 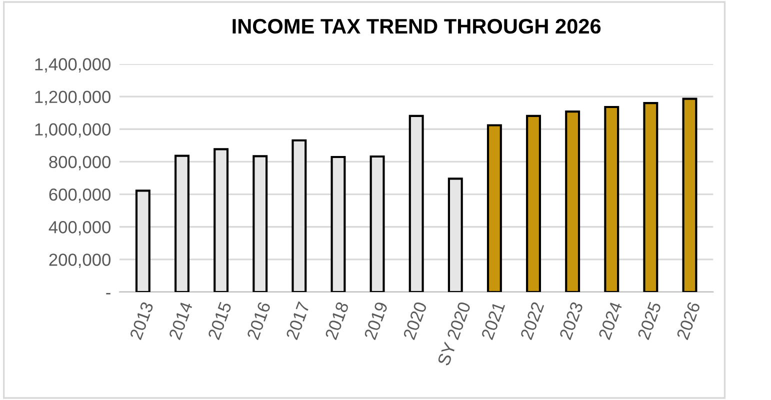 I want to click on y-tick-label: 600,000, so click(x=79, y=195).